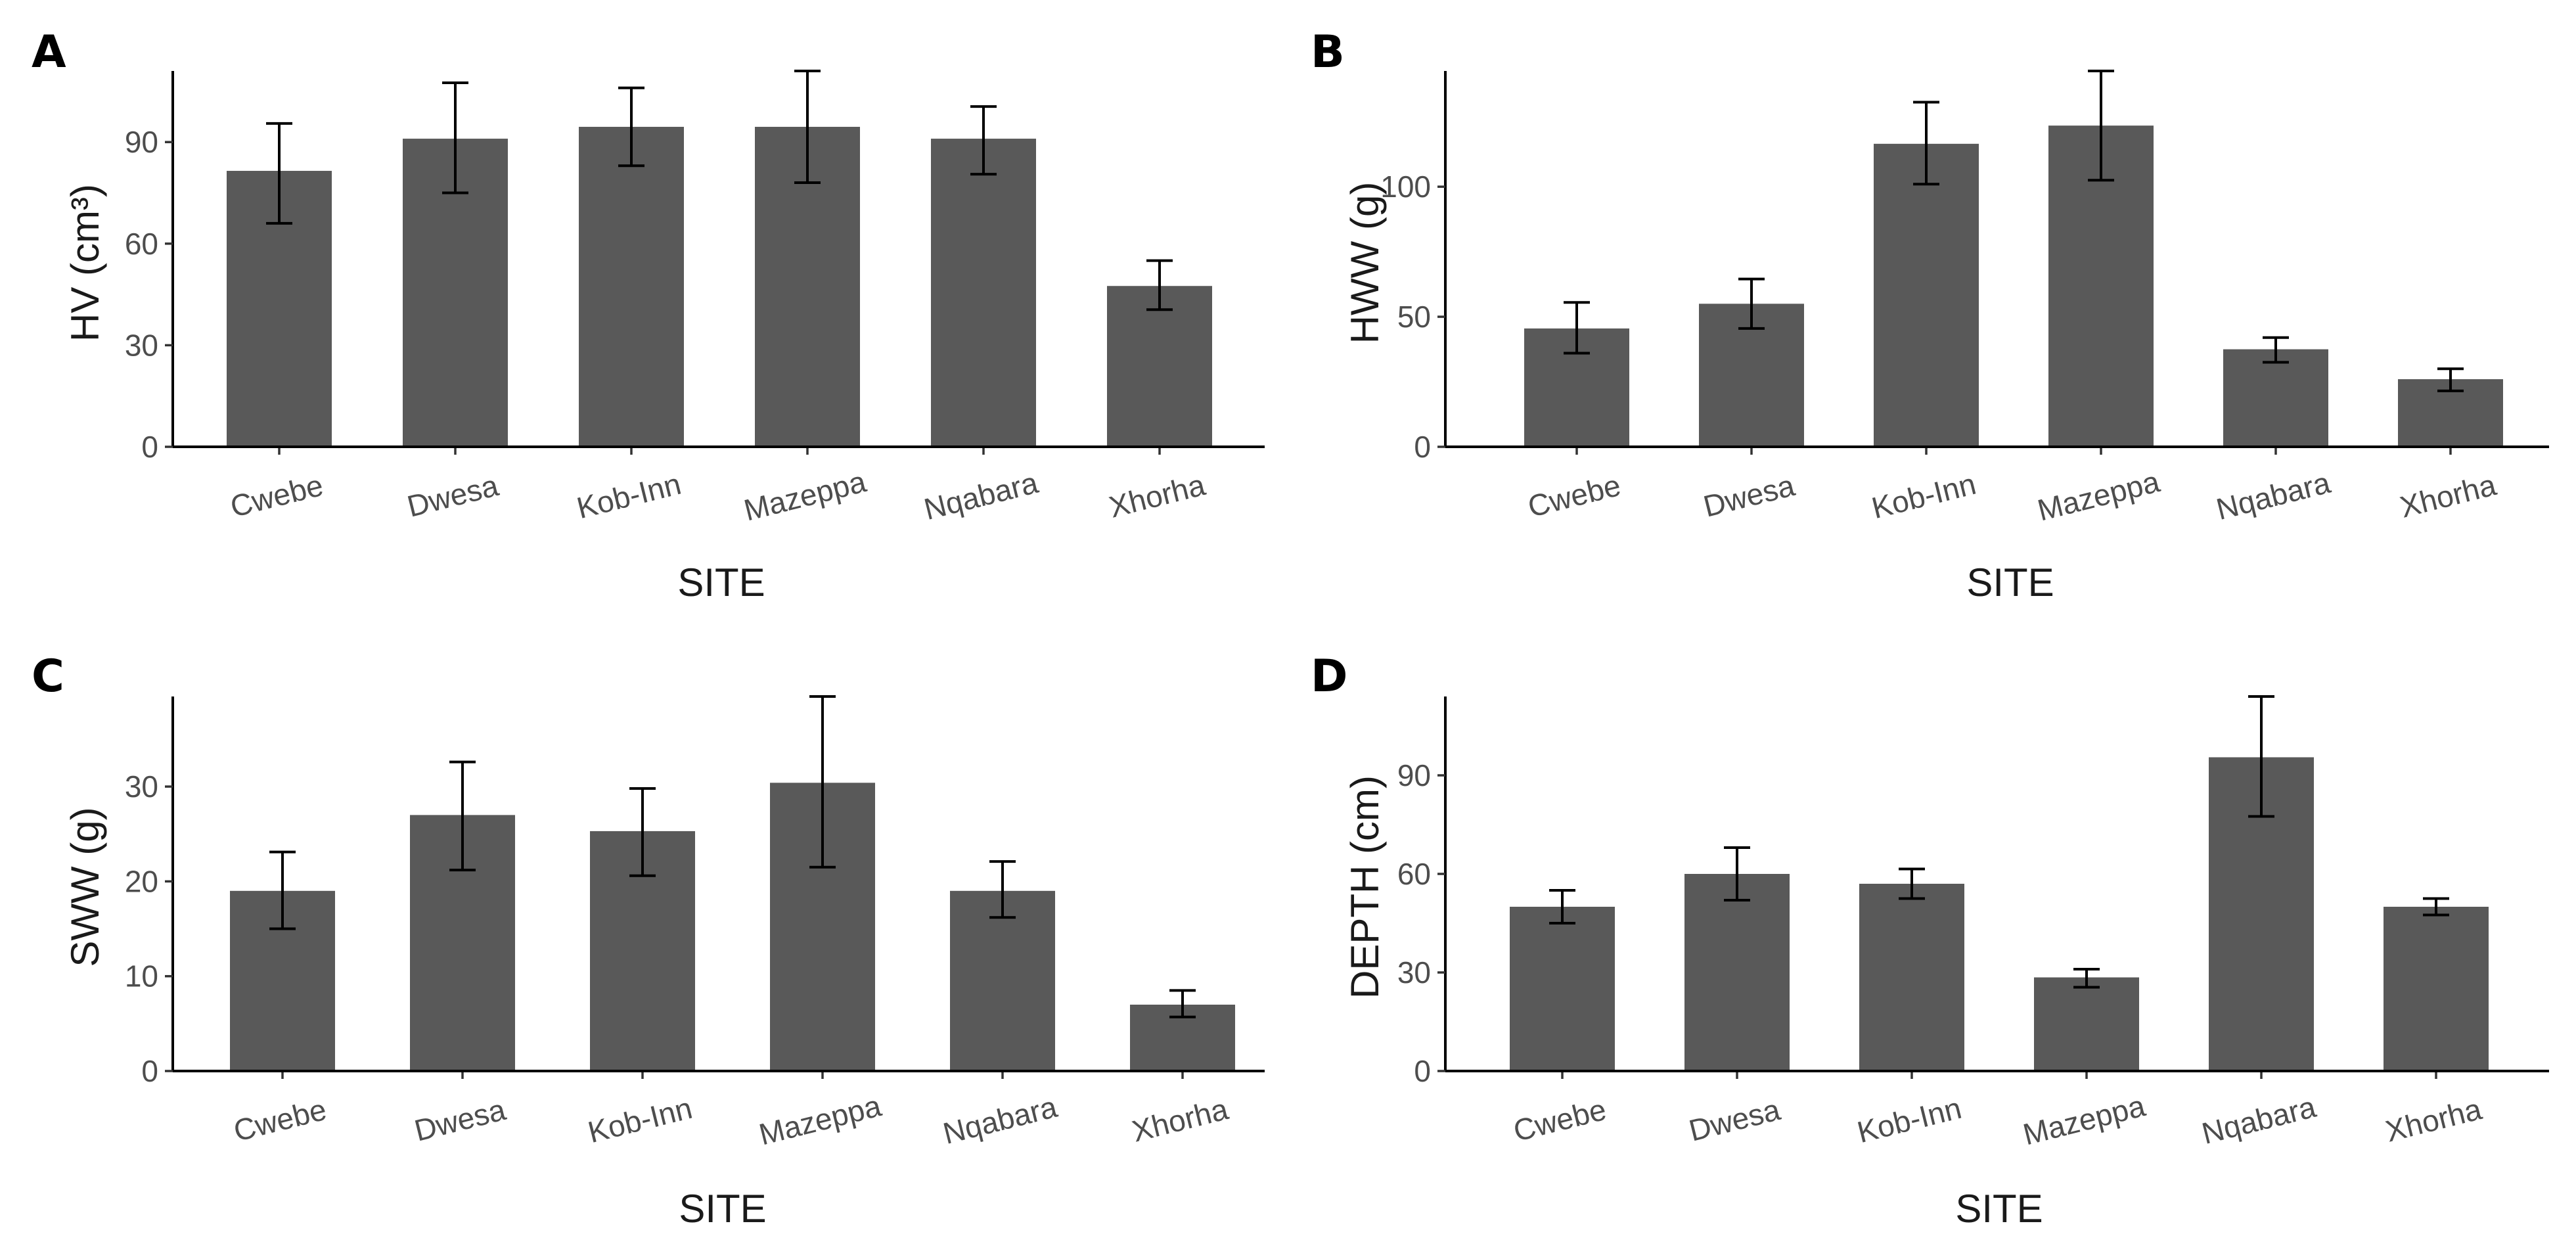  What do you see at coordinates (1328, 52) in the screenshot?
I see `panel-label: B` at bounding box center [1328, 52].